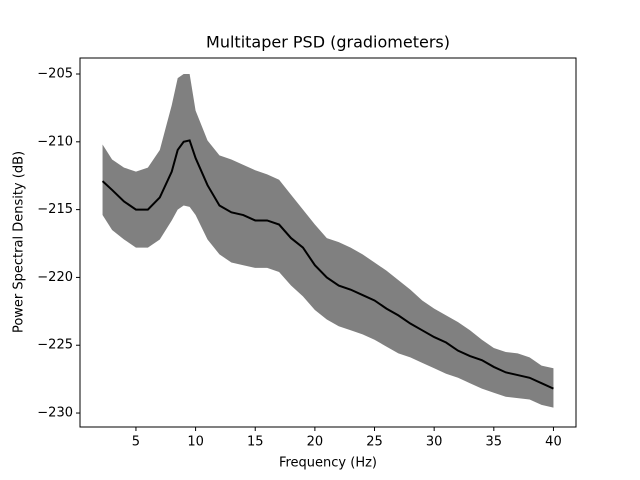  What do you see at coordinates (553, 442) in the screenshot?
I see `x-tick-label: 40` at bounding box center [553, 442].